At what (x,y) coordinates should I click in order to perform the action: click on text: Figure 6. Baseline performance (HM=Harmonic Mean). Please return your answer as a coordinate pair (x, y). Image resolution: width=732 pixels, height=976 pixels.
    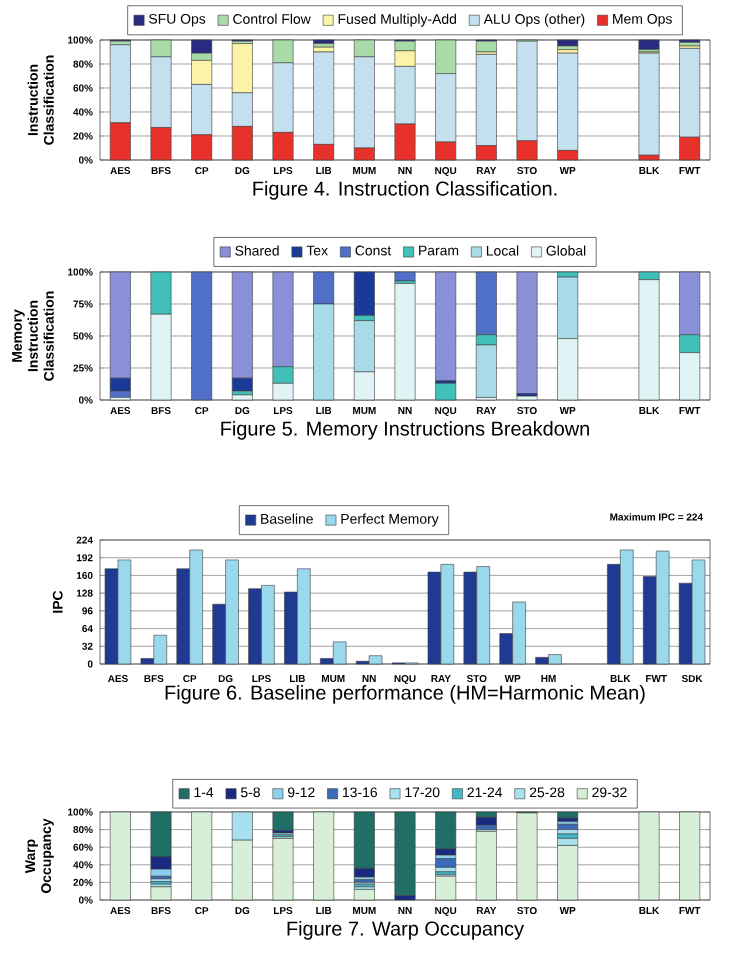
    Looking at the image, I should click on (405, 694).